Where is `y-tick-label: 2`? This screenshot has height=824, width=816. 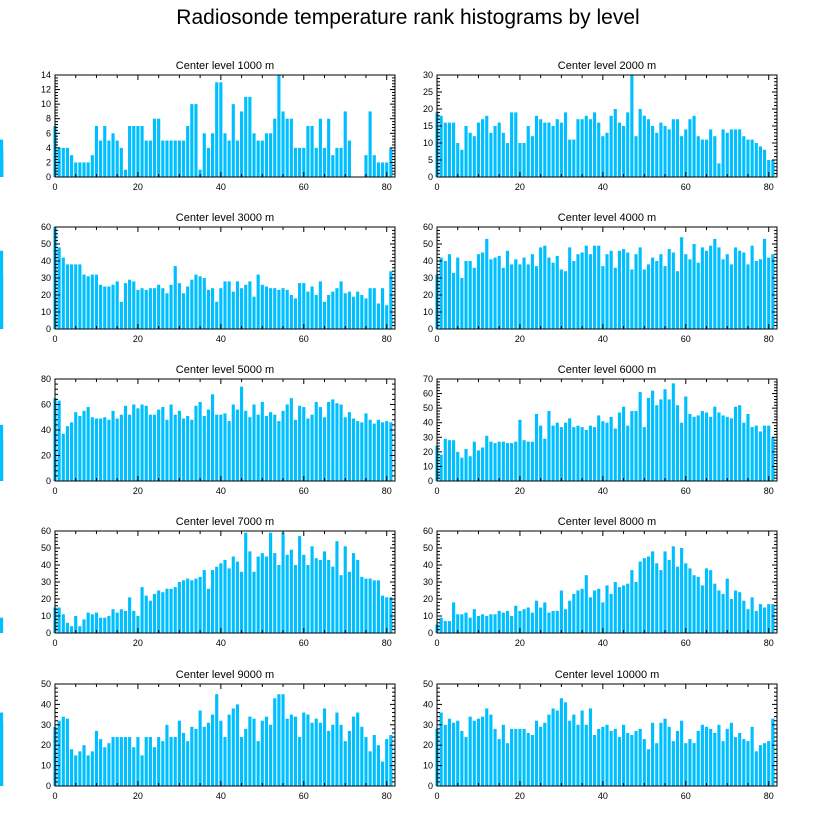 y-tick-label: 2 is located at coordinates (48, 162).